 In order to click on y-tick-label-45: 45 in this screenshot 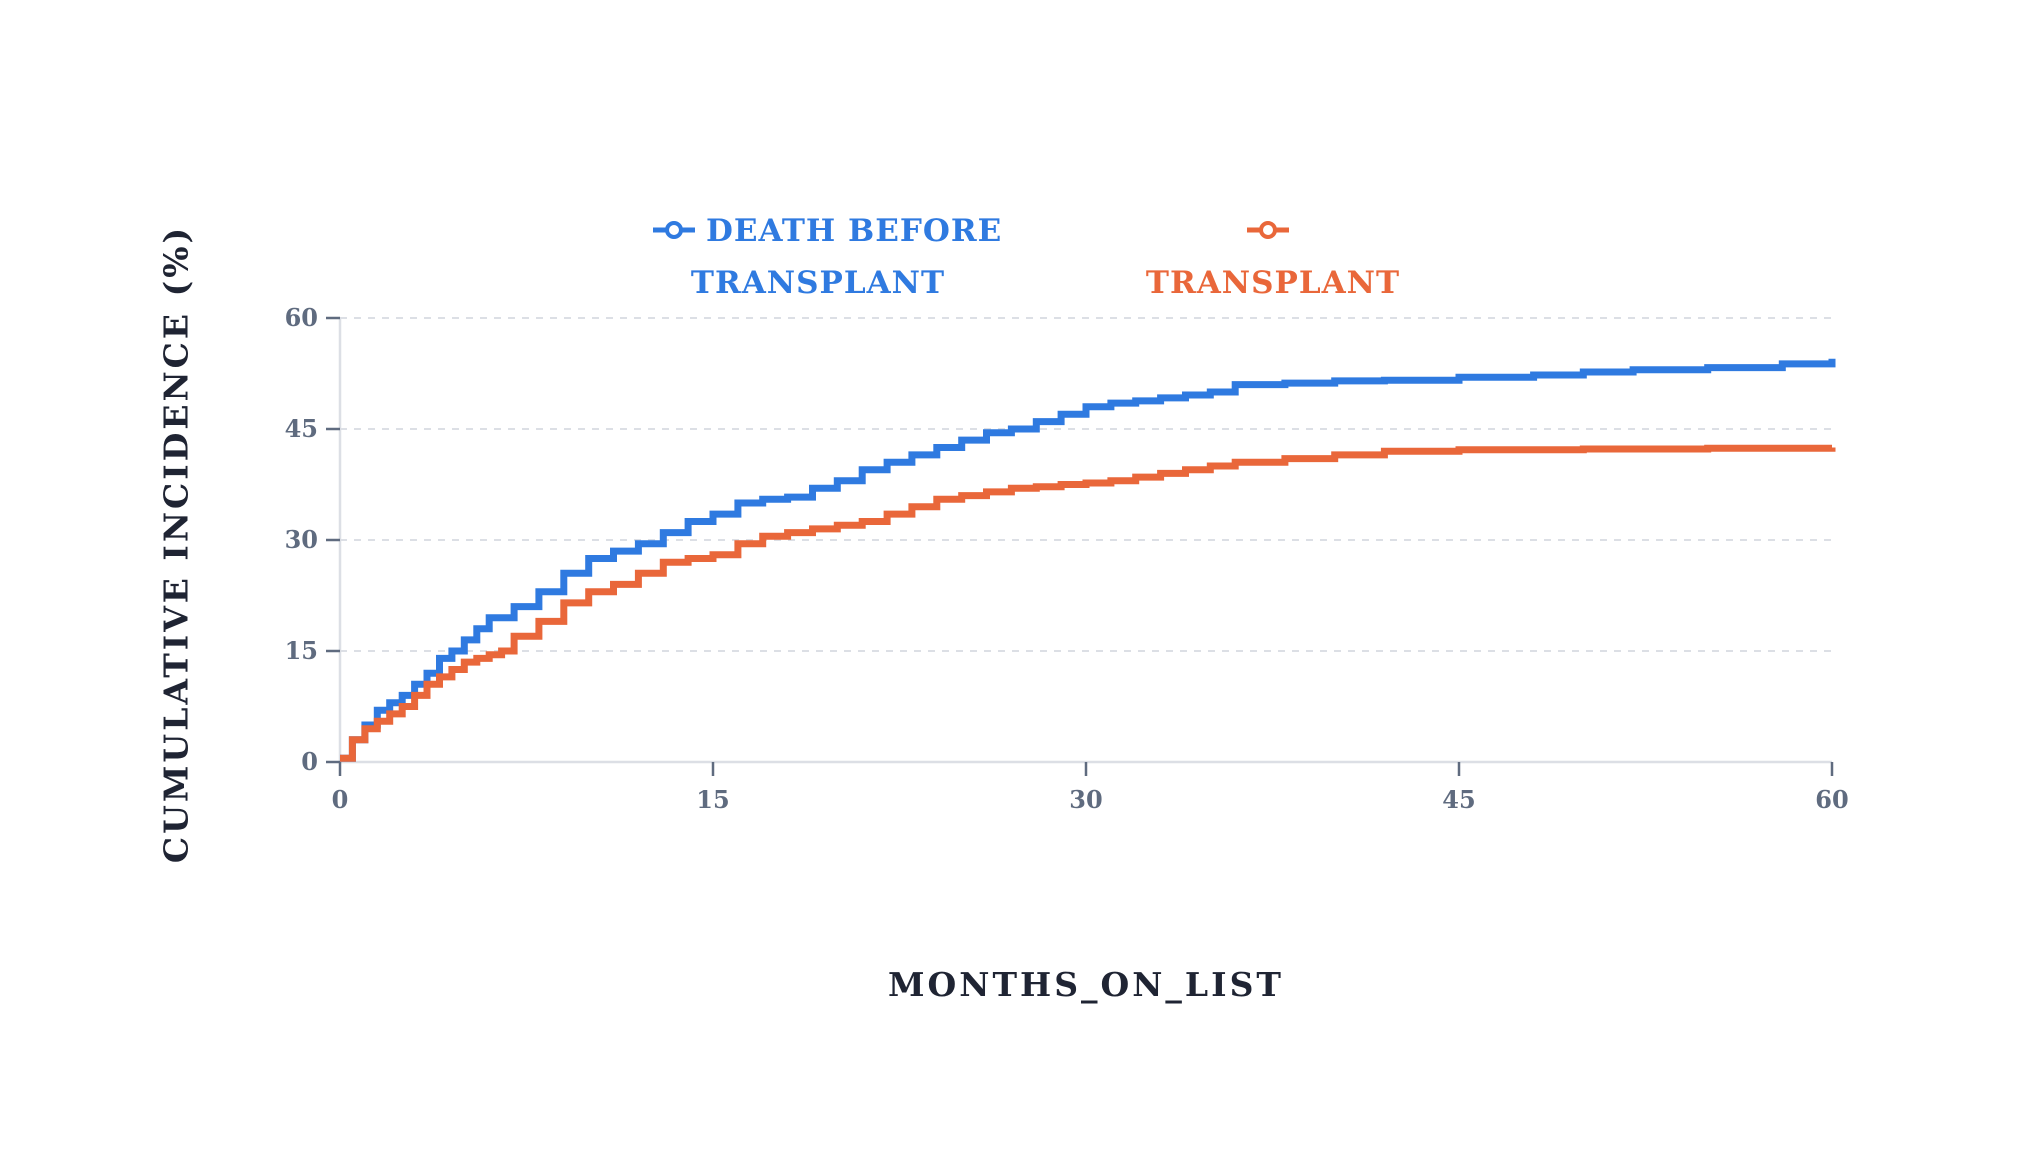, I will do `click(301, 428)`.